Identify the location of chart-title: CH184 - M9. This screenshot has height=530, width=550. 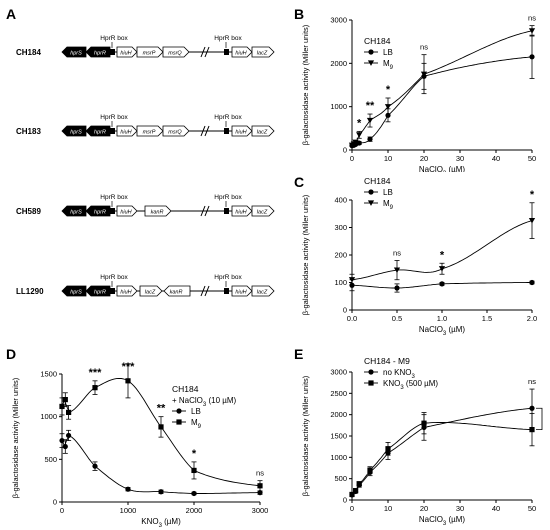
(387, 361).